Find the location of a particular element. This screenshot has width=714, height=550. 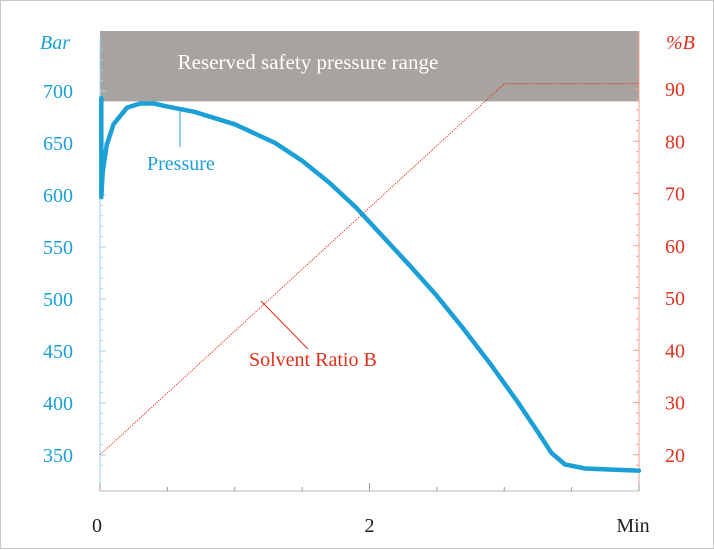

y-right-tick-label: 50 is located at coordinates (675, 299).